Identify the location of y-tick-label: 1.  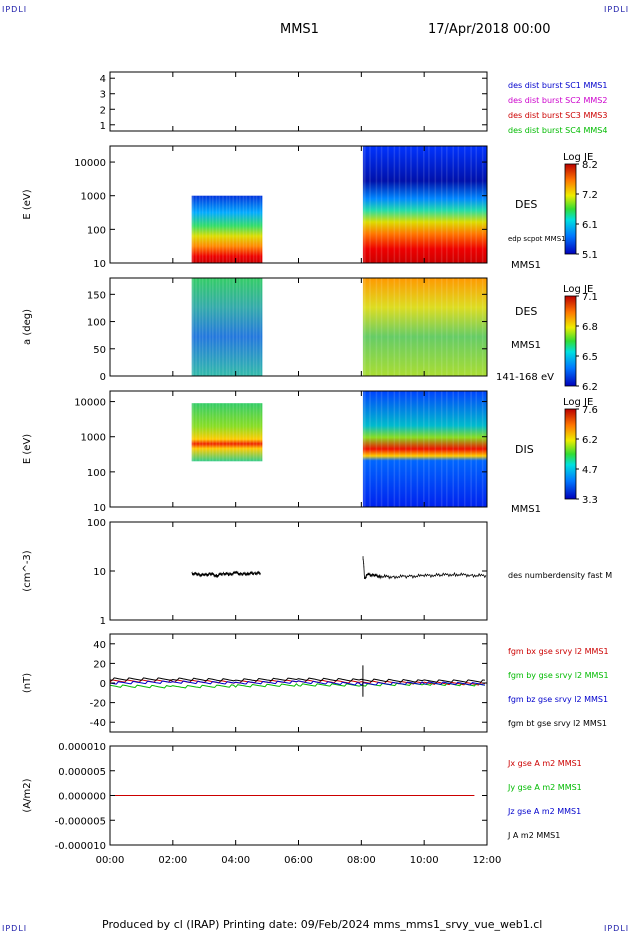
(103, 126).